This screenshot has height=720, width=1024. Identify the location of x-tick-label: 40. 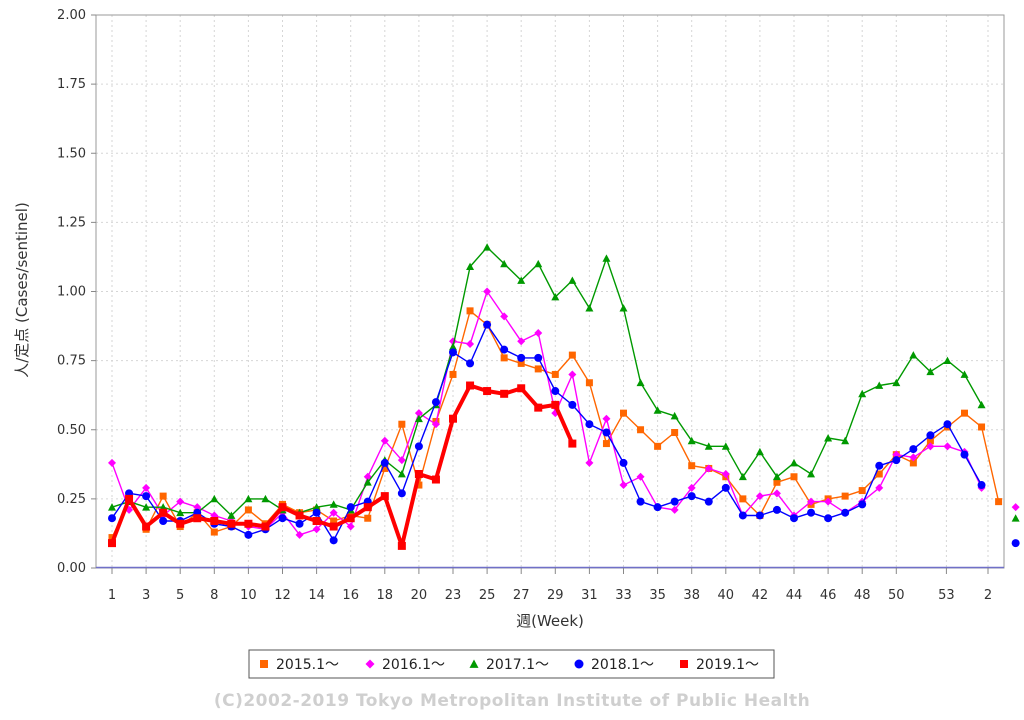
(726, 595).